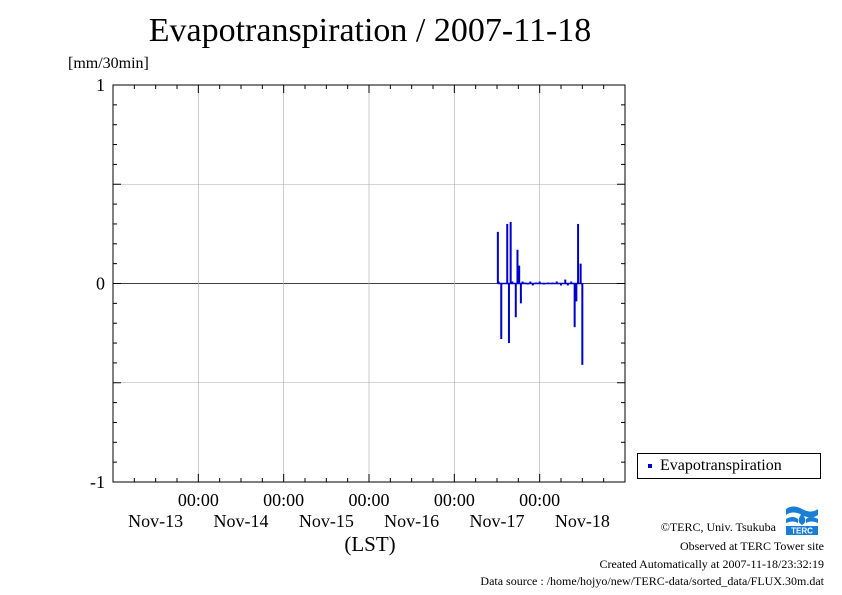 The image size is (842, 595). I want to click on credit-site: Observed at TERC Tower site, so click(751, 546).